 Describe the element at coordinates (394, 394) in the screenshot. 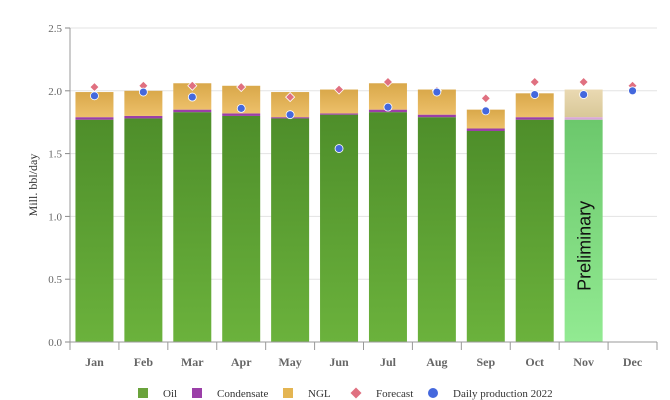

I see `legend-label: Forecast` at that location.